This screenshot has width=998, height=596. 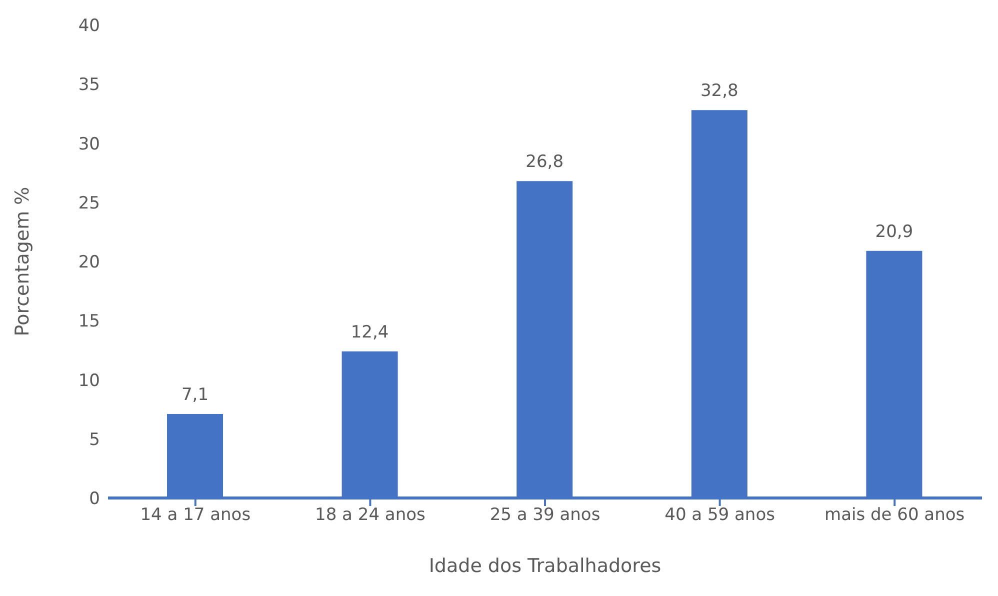 What do you see at coordinates (23, 261) in the screenshot?
I see `y-axis-title: Porcentagem %` at bounding box center [23, 261].